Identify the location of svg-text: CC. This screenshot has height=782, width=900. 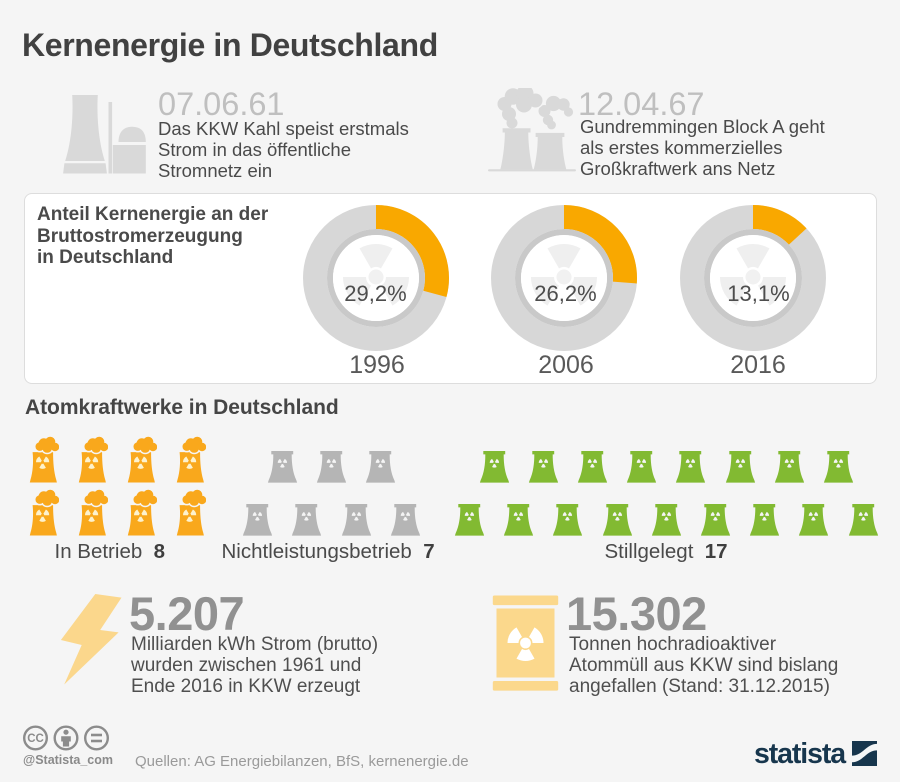
(35, 739).